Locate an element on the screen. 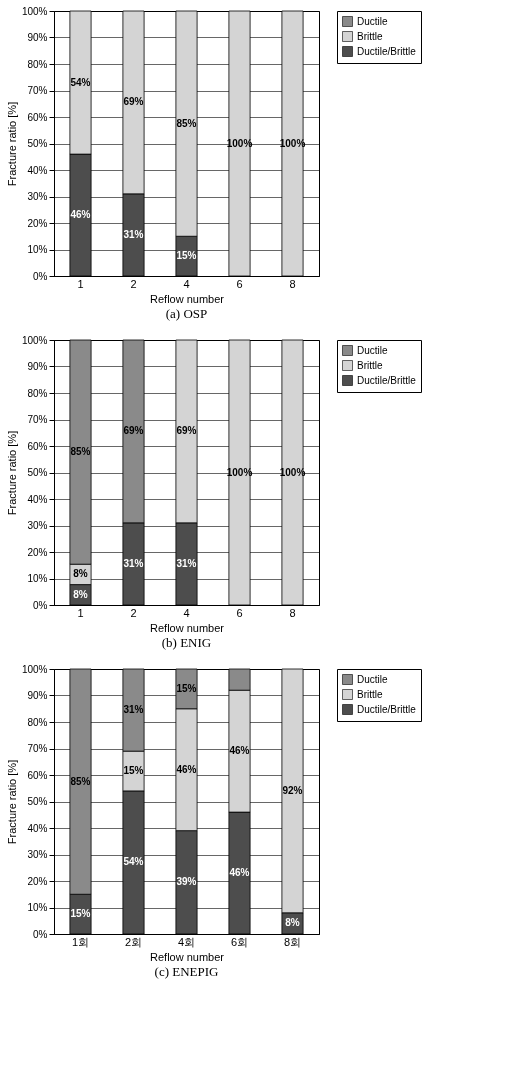  x-tick-label: 1회 is located at coordinates (80, 941).